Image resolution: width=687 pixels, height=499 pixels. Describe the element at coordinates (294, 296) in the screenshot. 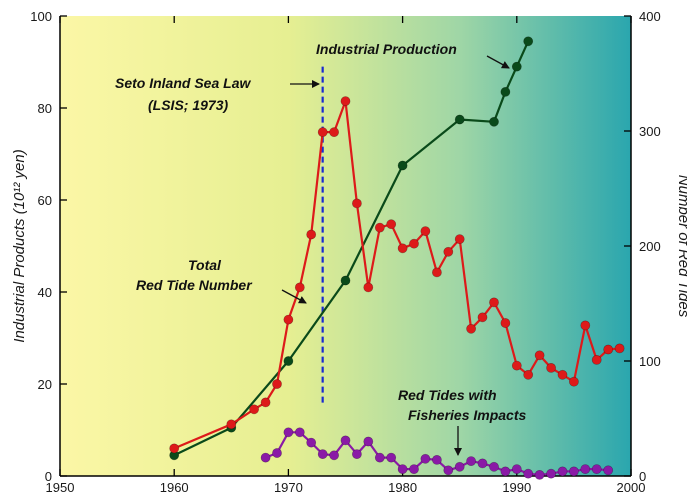

I see `arrow-total` at that location.